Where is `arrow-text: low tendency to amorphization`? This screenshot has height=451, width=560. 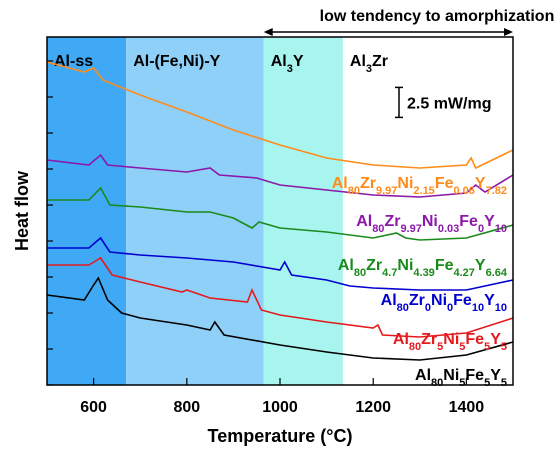 arrow-text: low tendency to amorphization is located at coordinates (437, 16).